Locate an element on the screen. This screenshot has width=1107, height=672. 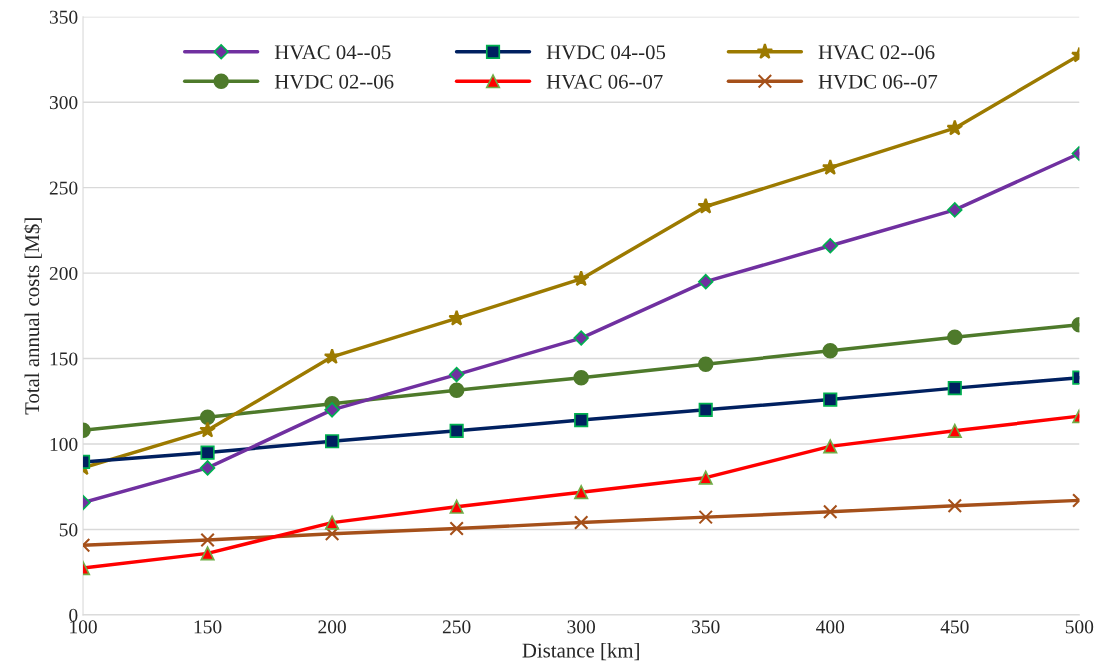
x-tick-label: 450 is located at coordinates (954, 627).